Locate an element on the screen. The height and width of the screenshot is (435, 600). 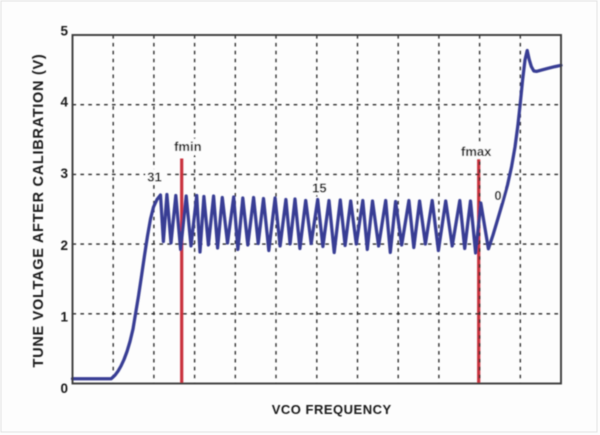
svg-text: 31 is located at coordinates (154, 176).